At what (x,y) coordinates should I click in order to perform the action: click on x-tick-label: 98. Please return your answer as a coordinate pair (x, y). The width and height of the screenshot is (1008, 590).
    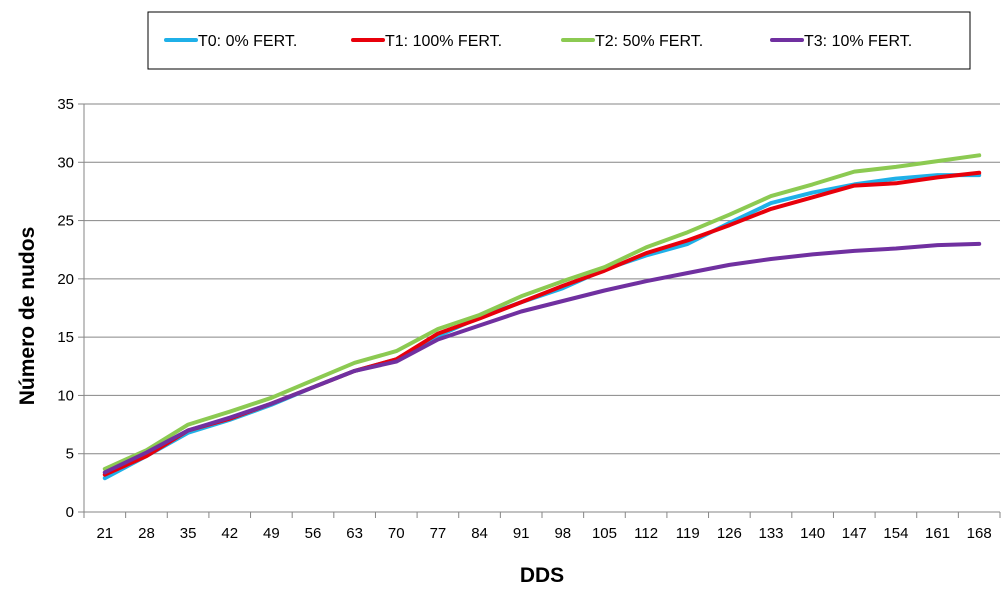
    Looking at the image, I should click on (562, 533).